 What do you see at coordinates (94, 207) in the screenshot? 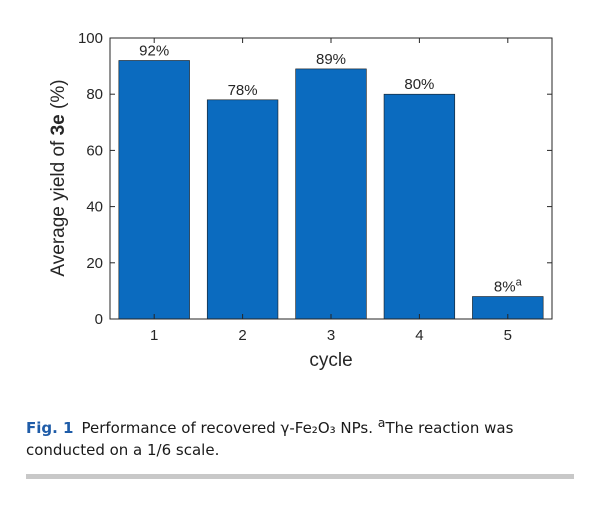
I see `y-tick-label: 40` at bounding box center [94, 207].